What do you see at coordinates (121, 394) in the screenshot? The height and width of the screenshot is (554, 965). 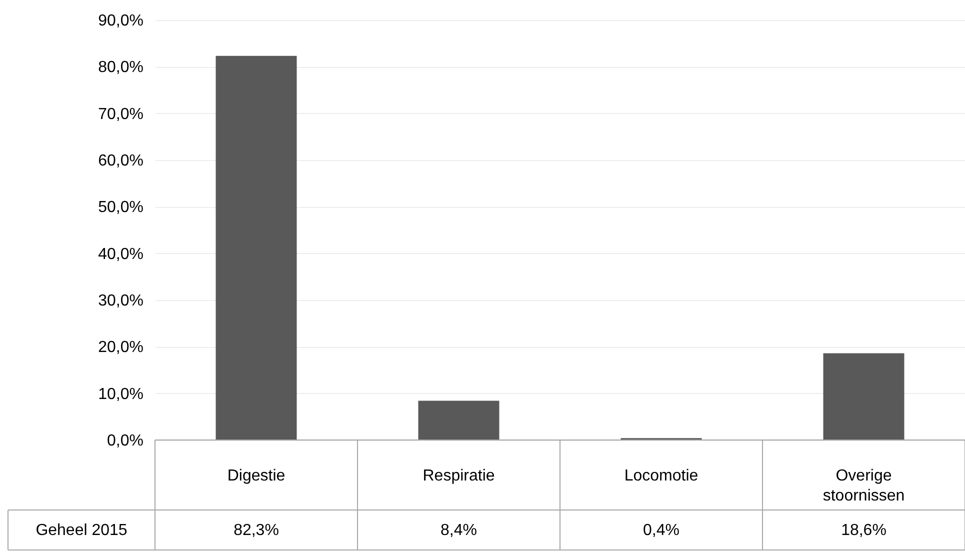 I see `y-tick-label: 10,0%` at bounding box center [121, 394].